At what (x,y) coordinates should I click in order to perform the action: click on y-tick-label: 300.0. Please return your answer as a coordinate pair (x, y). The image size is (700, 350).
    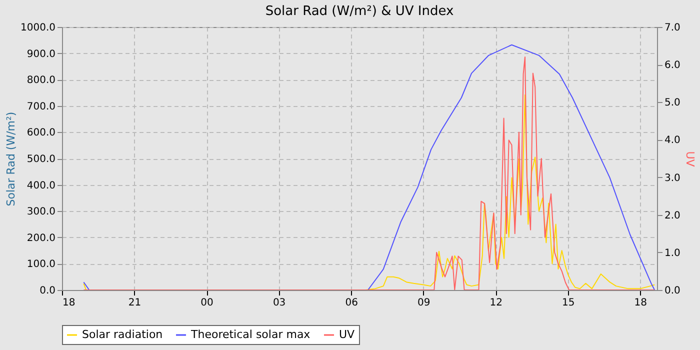
    Looking at the image, I should click on (41, 212).